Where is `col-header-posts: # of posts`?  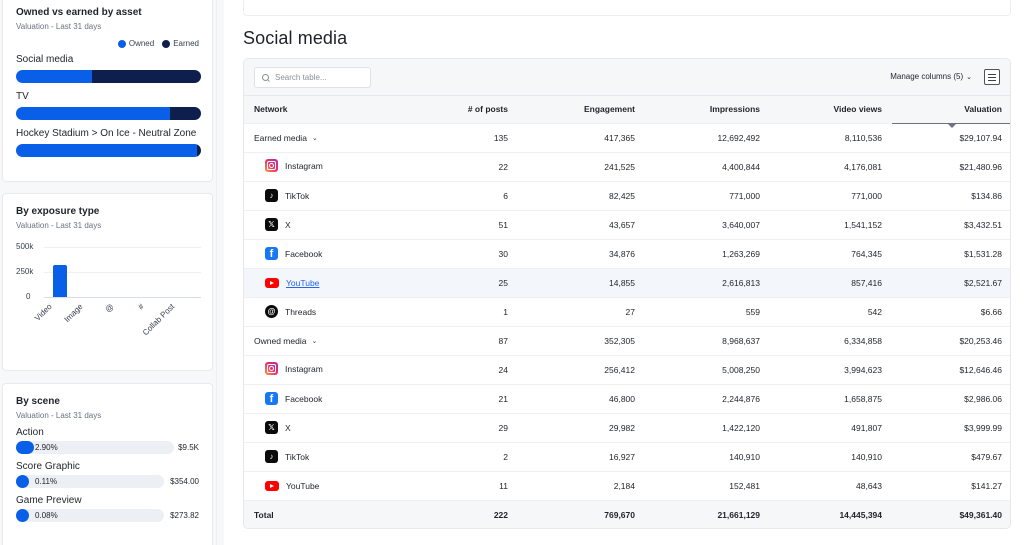 col-header-posts: # of posts is located at coordinates (461, 110).